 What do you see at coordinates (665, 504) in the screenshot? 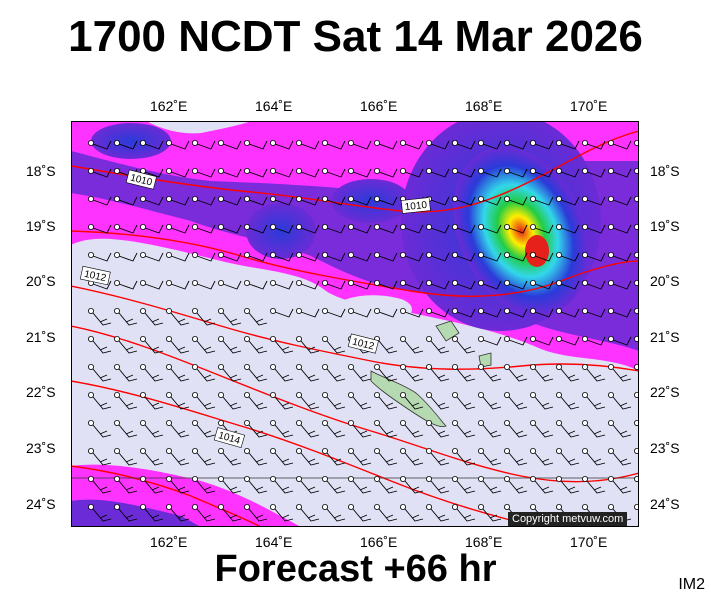
I see `lat-tick-24-right: 24˚S` at bounding box center [665, 504].